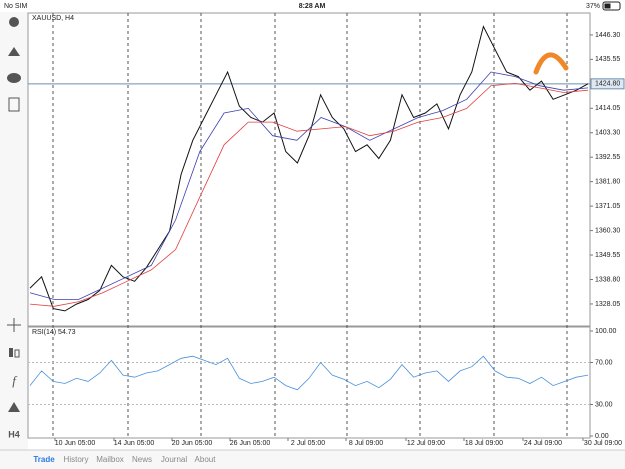 This screenshot has height=469, width=625. Describe the element at coordinates (75, 443) in the screenshot. I see `x-tick-label: 10 Jun 05:00` at that location.